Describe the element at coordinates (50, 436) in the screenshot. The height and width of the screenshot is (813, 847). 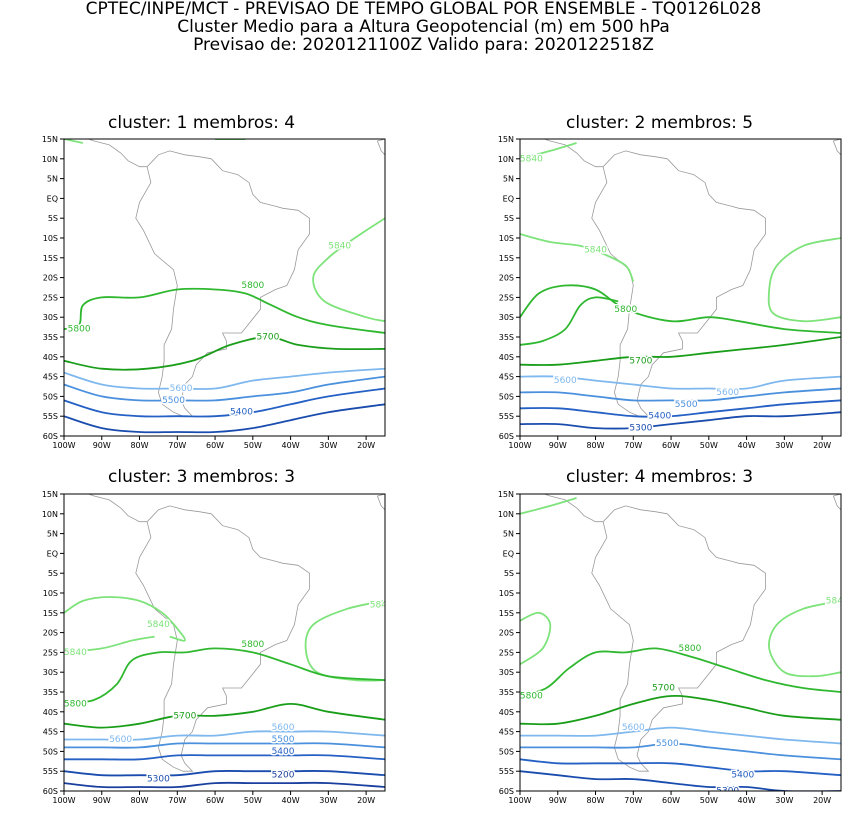
I see `lat-label: 60S` at that location.